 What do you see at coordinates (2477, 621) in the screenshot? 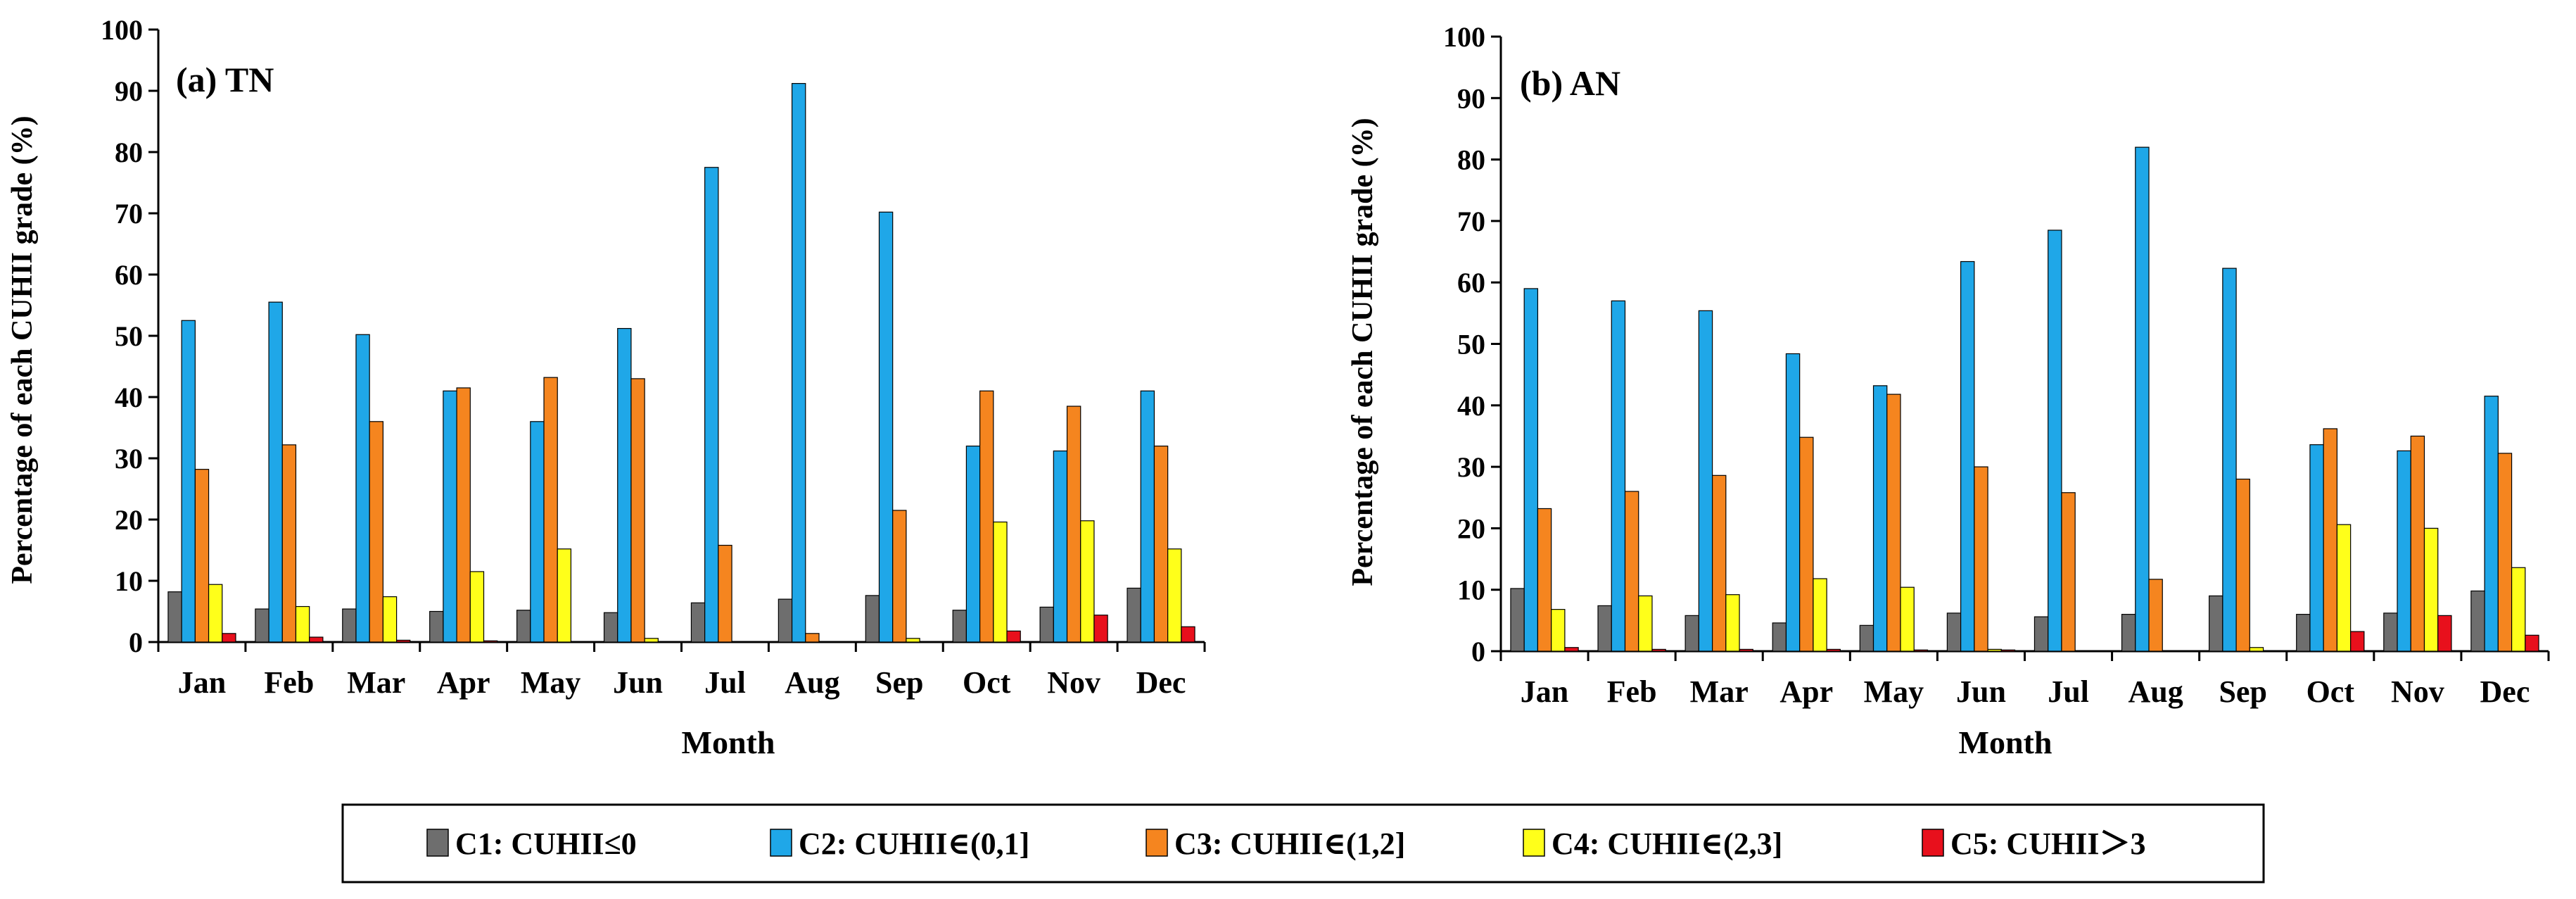
I see `bar-c1-dec` at bounding box center [2477, 621].